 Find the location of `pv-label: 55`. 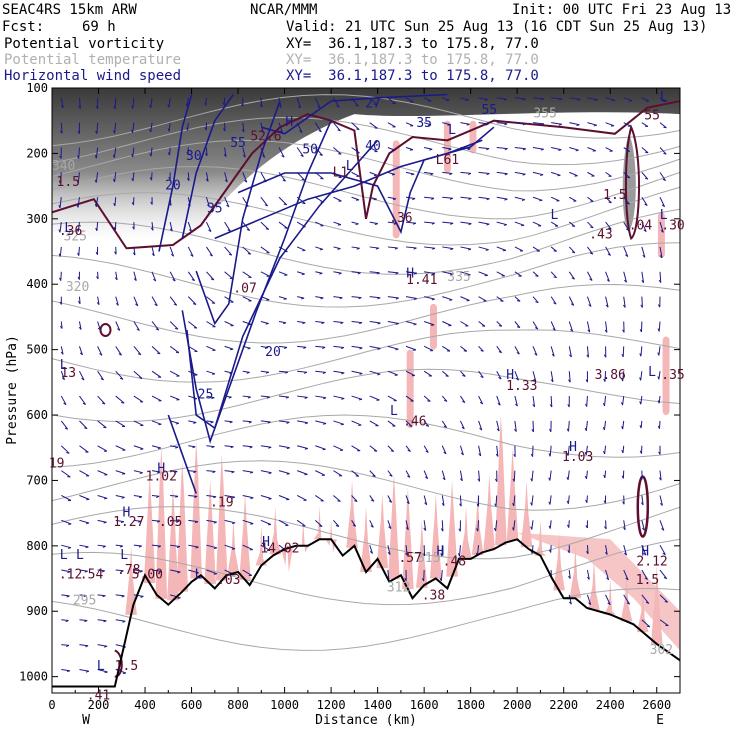

pv-label: 55 is located at coordinates (652, 115).